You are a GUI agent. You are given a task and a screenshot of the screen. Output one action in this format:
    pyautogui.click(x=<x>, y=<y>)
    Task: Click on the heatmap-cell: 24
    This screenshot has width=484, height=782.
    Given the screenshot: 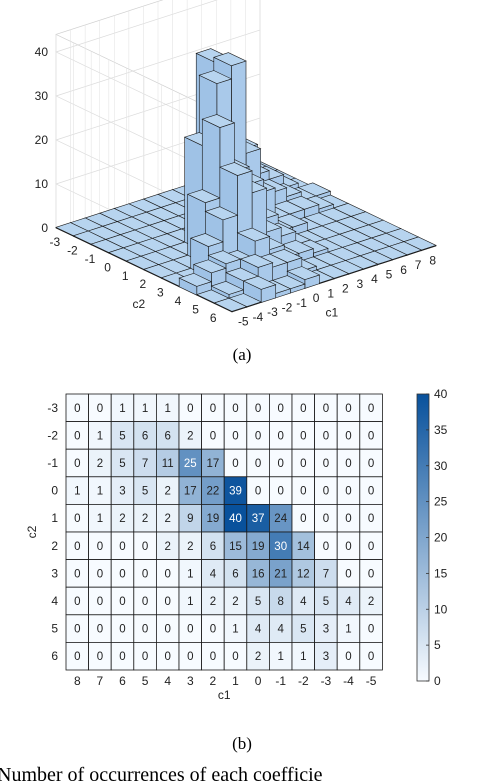 What is the action you would take?
    pyautogui.click(x=280, y=518)
    